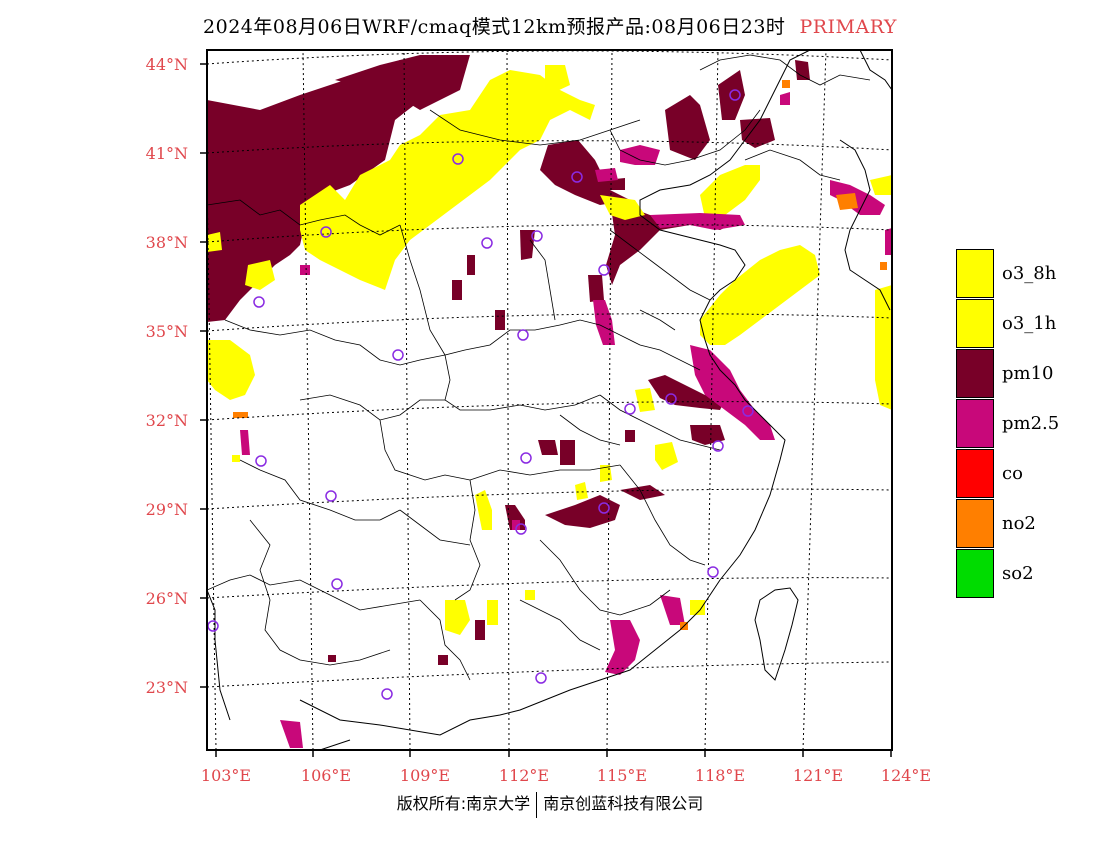  What do you see at coordinates (1019, 523) in the screenshot?
I see `legend-label: no2` at bounding box center [1019, 523].